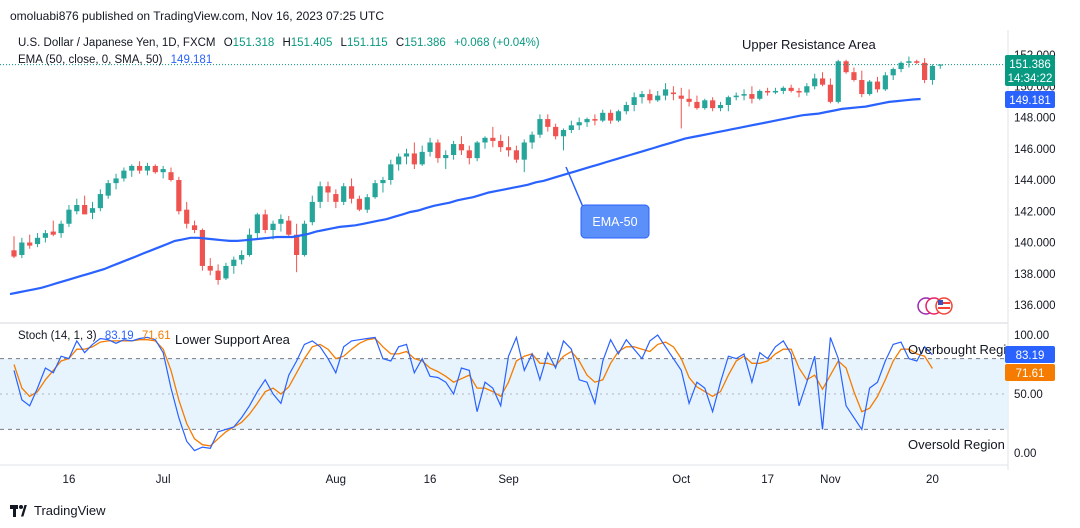 The width and height of the screenshot is (1080, 528). I want to click on stoch-legend: Stoch (14, 1, 3) 83.19 71.61, so click(94, 336).